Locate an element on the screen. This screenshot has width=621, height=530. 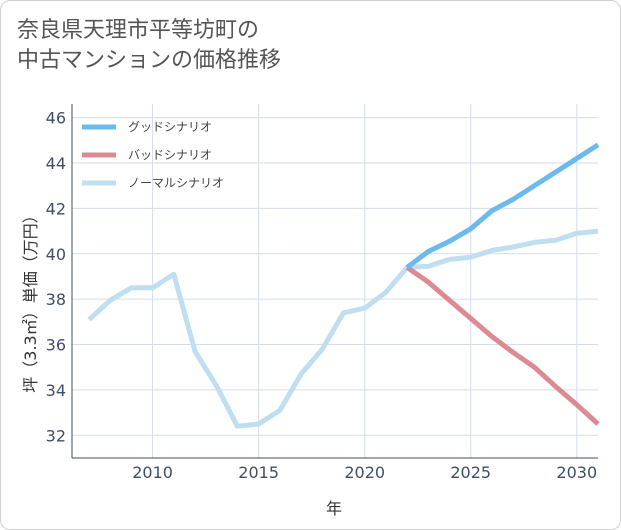
y-tick-label: 36 is located at coordinates (56, 345).